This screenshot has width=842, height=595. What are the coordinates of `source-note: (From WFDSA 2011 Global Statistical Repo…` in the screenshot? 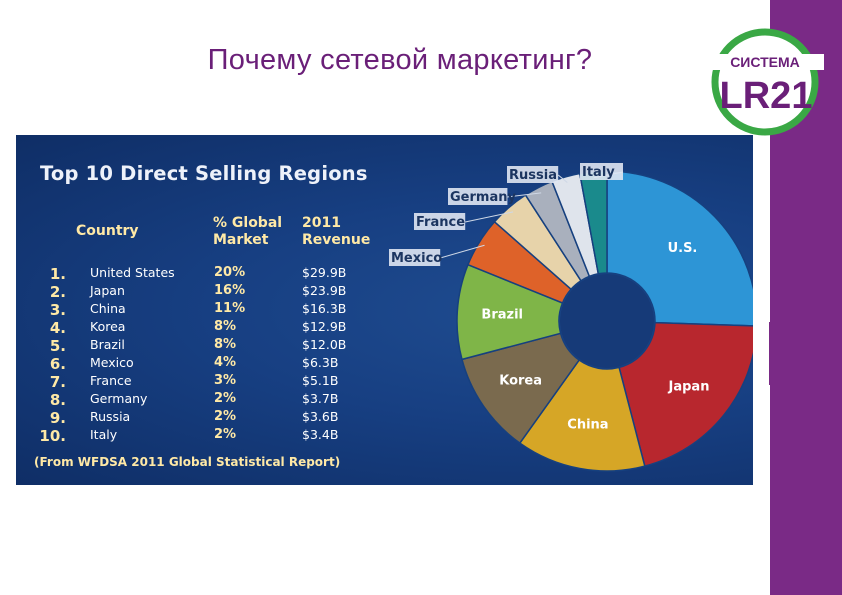 It's located at (187, 462).